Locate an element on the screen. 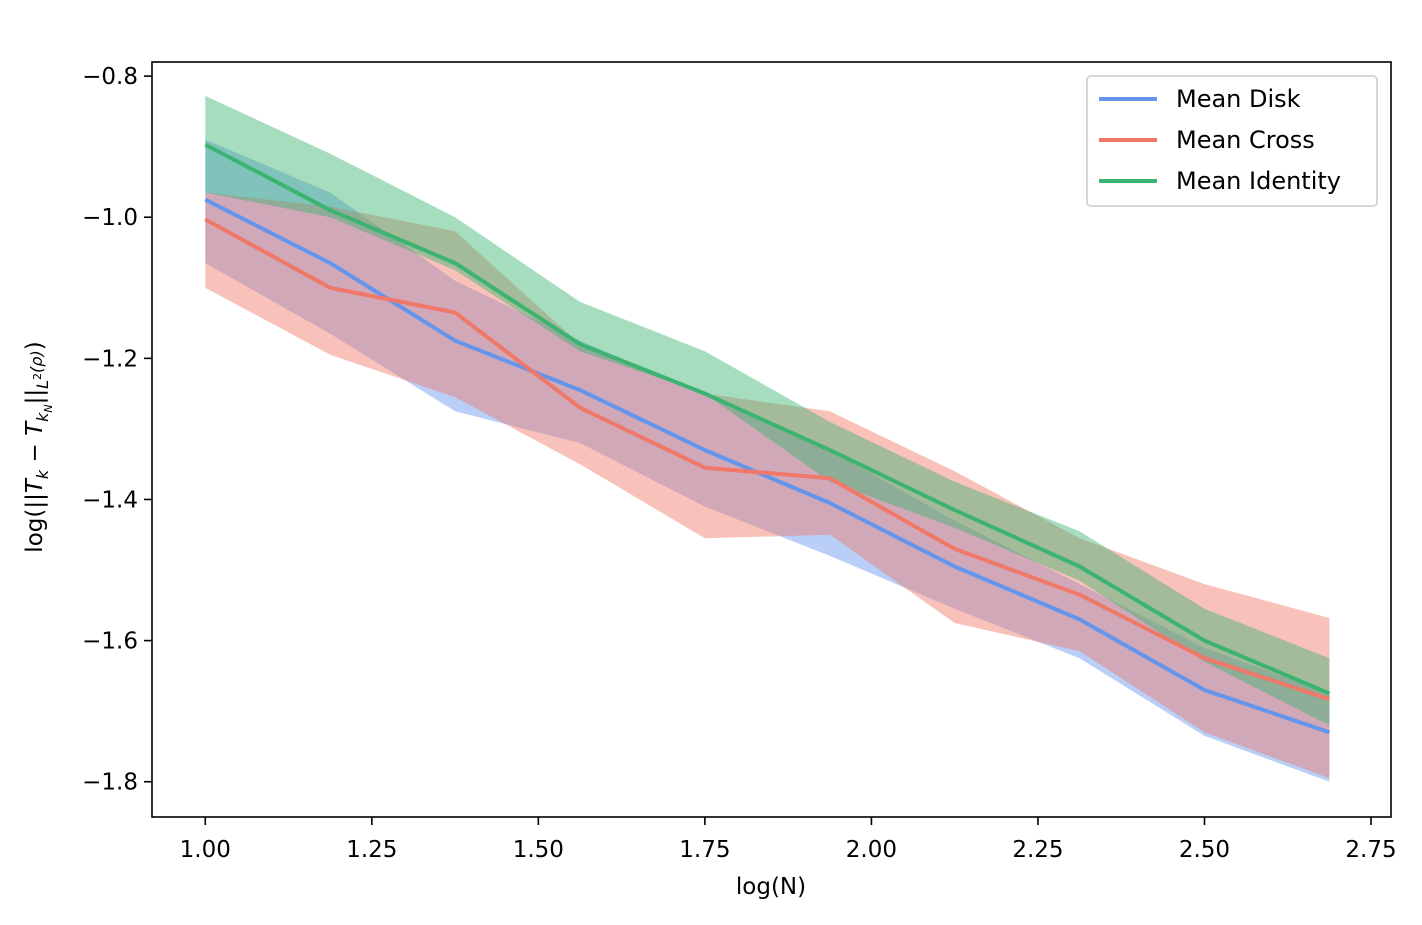 This screenshot has height=925, width=1422. legend: Mean Disk Mean Cross Mean Identity is located at coordinates (1232, 141).